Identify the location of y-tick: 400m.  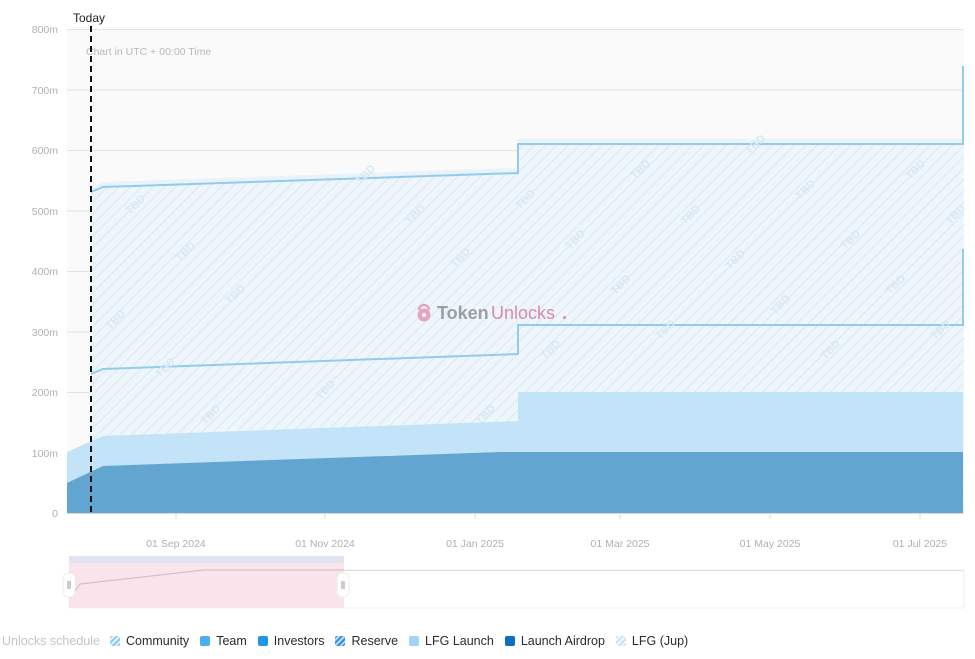
(45, 272).